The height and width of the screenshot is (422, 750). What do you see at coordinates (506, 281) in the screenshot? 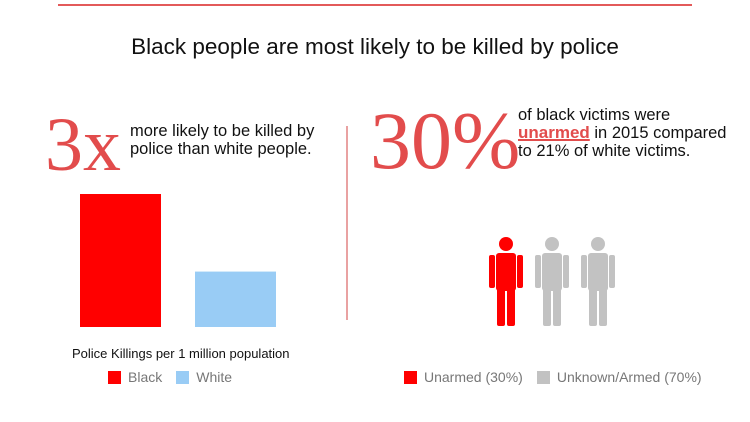
I see `person-icon-unarmed` at bounding box center [506, 281].